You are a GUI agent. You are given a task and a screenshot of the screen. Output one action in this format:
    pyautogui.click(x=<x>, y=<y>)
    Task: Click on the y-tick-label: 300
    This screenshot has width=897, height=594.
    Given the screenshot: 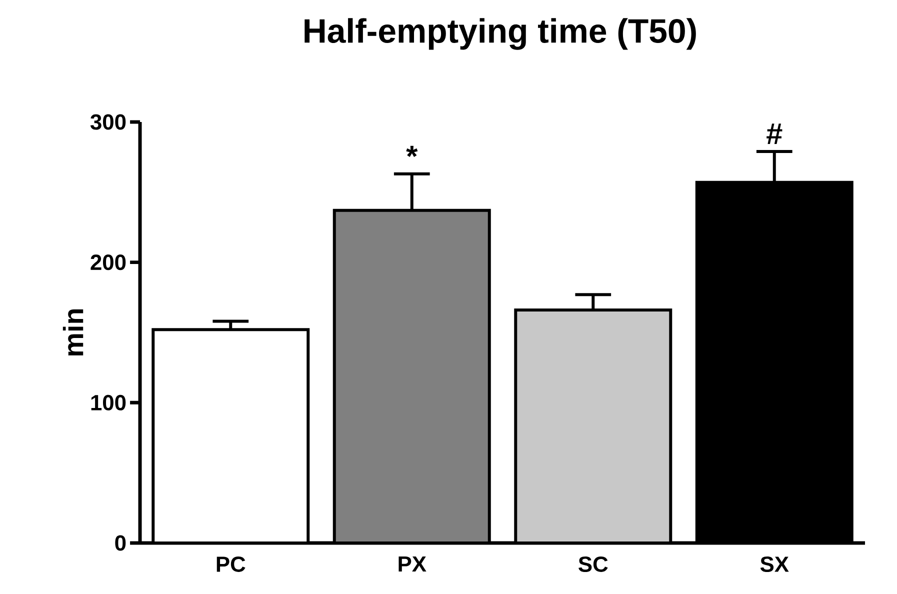 What is the action you would take?
    pyautogui.click(x=108, y=122)
    